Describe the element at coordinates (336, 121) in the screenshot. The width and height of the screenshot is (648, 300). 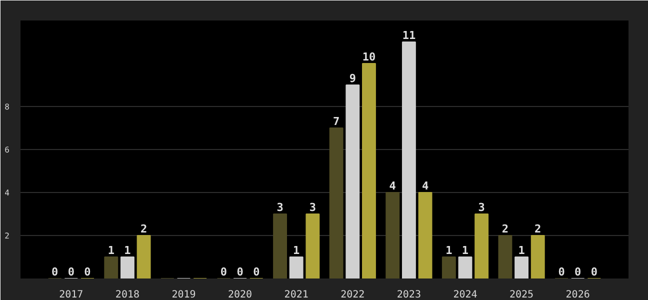
I see `data-label: 7` at that location.